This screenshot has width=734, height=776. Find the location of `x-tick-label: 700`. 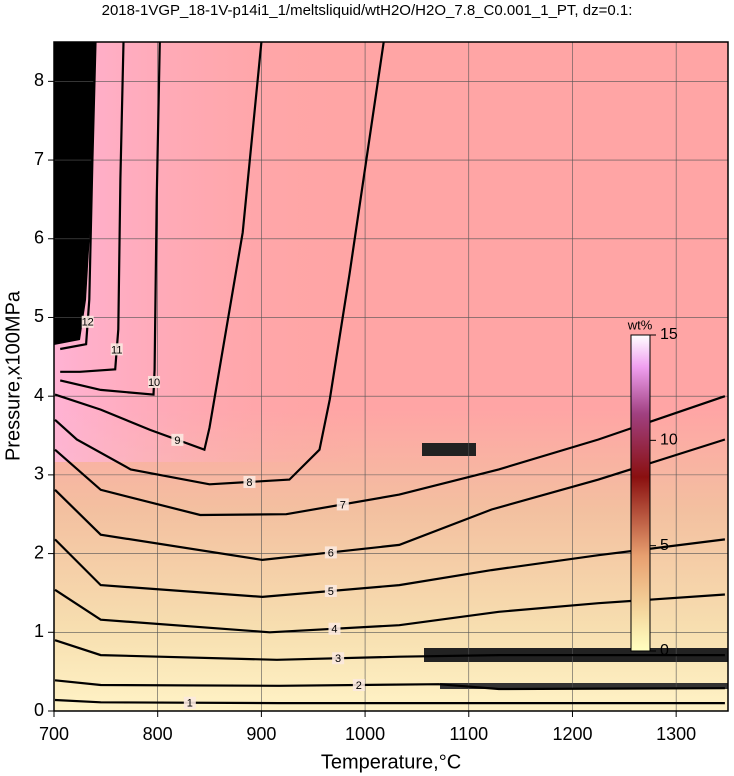

x-tick-label: 700 is located at coordinates (54, 734).